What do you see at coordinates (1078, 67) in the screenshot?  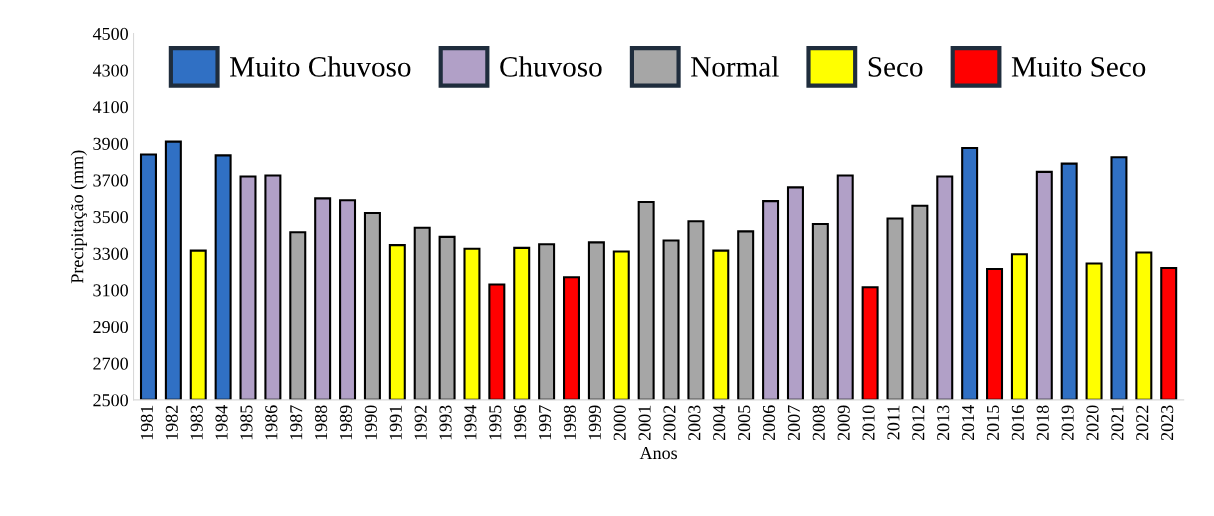 I see `legend-label: Muito Seco` at bounding box center [1078, 67].